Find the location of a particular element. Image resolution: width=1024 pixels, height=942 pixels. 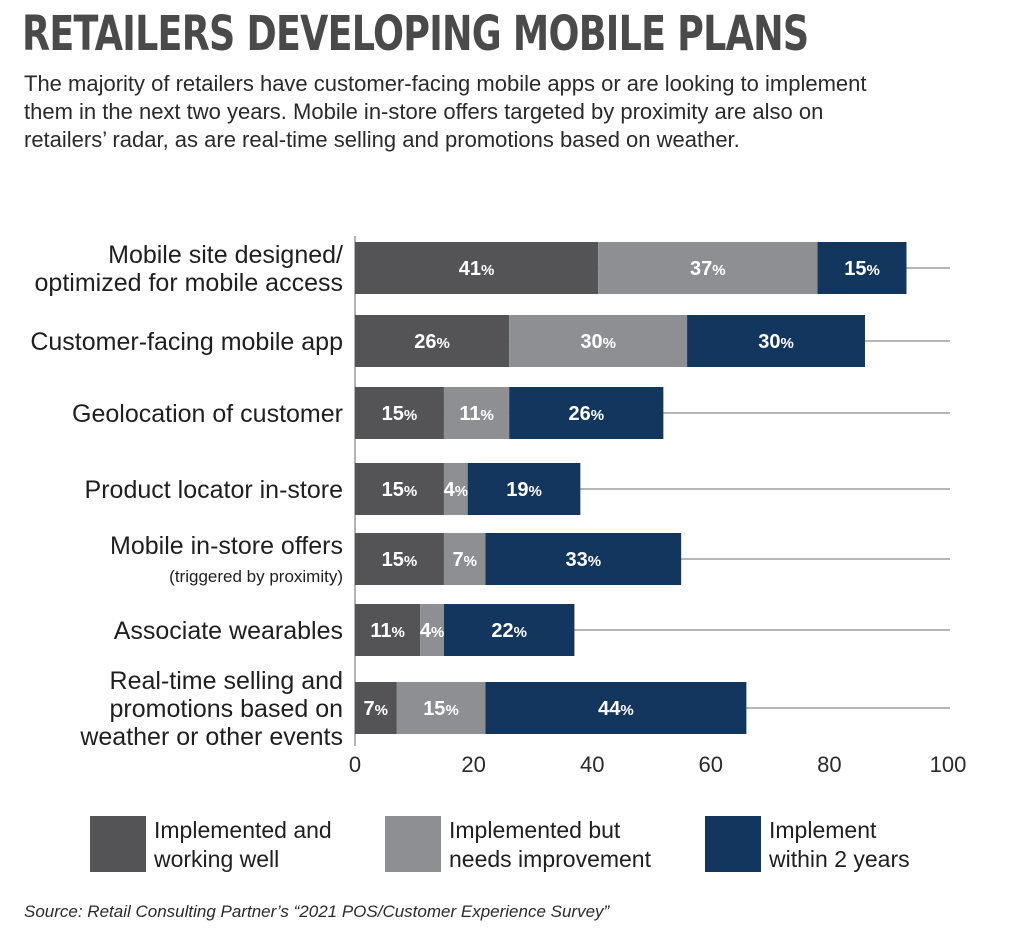

x-tick-label: 40 is located at coordinates (592, 764).